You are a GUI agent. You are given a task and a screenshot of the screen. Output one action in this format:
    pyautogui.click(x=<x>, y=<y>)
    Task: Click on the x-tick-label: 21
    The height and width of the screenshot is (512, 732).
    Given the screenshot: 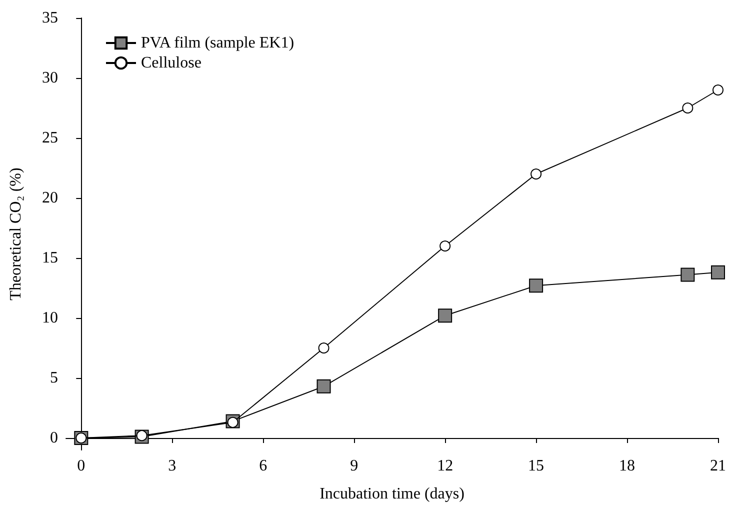 What is the action you would take?
    pyautogui.click(x=718, y=466)
    